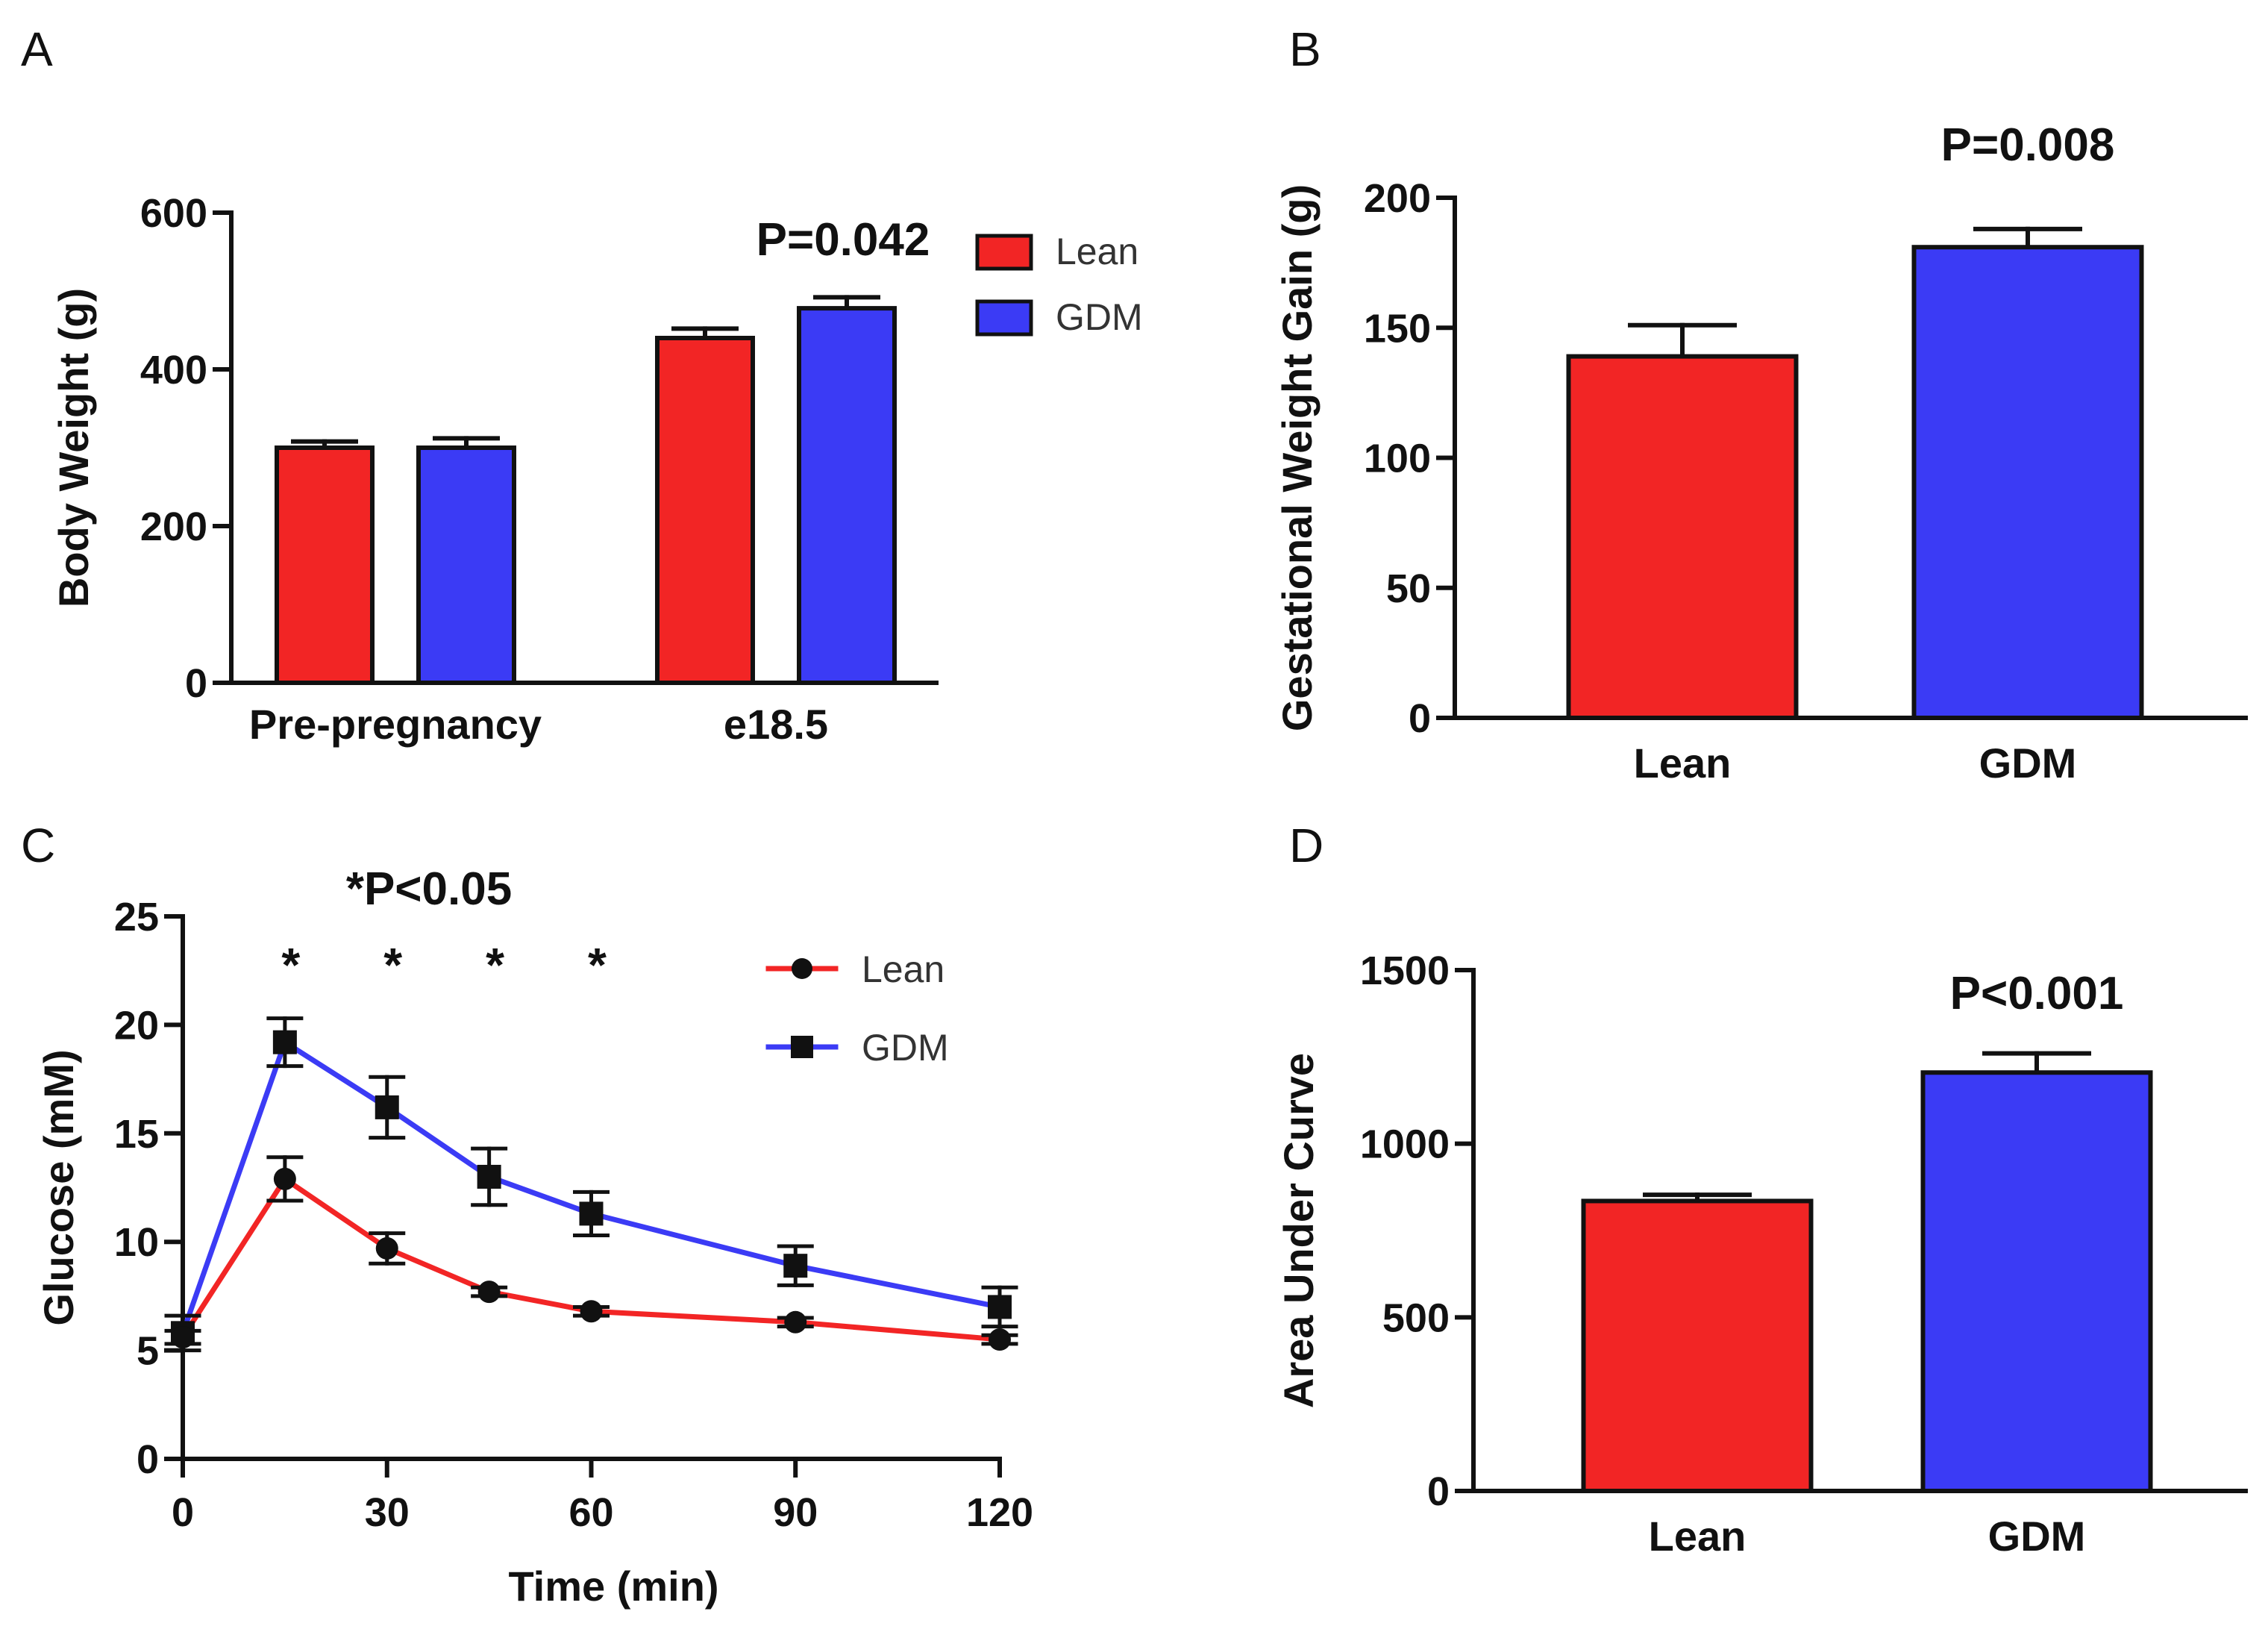  Describe the element at coordinates (776, 724) in the screenshot. I see `x-category-label: e18.5` at that location.